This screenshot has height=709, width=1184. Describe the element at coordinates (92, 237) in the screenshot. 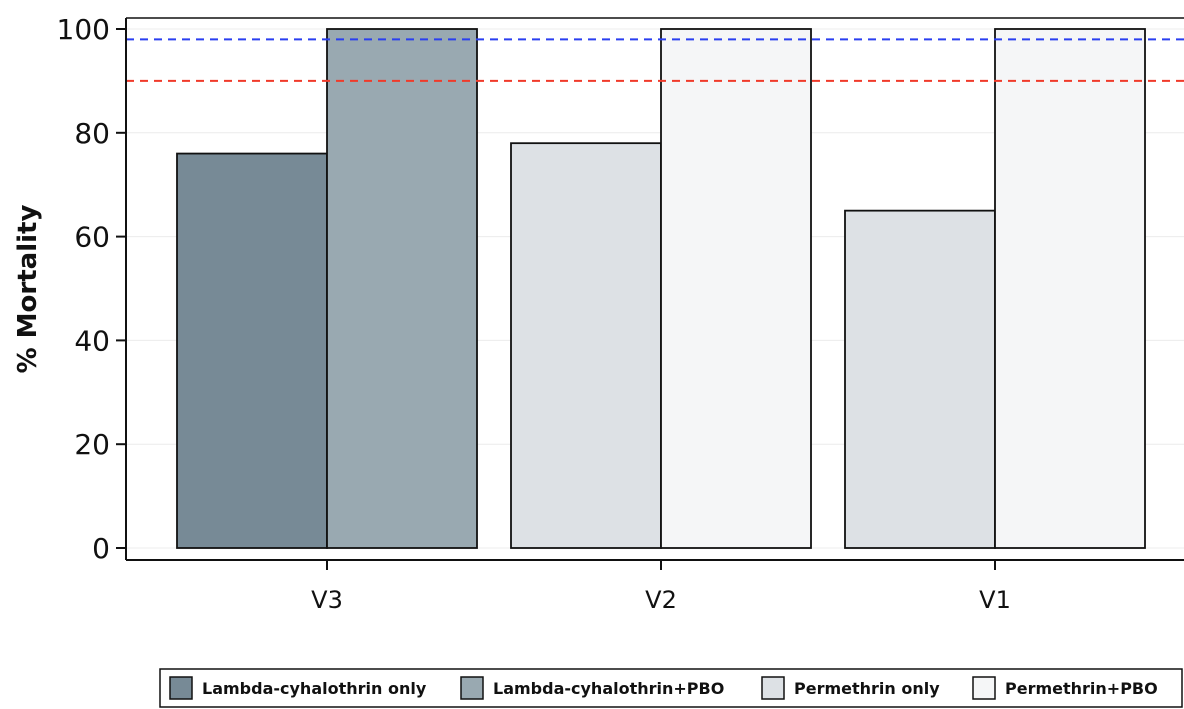

I see `y-tick-label: 60` at that location.